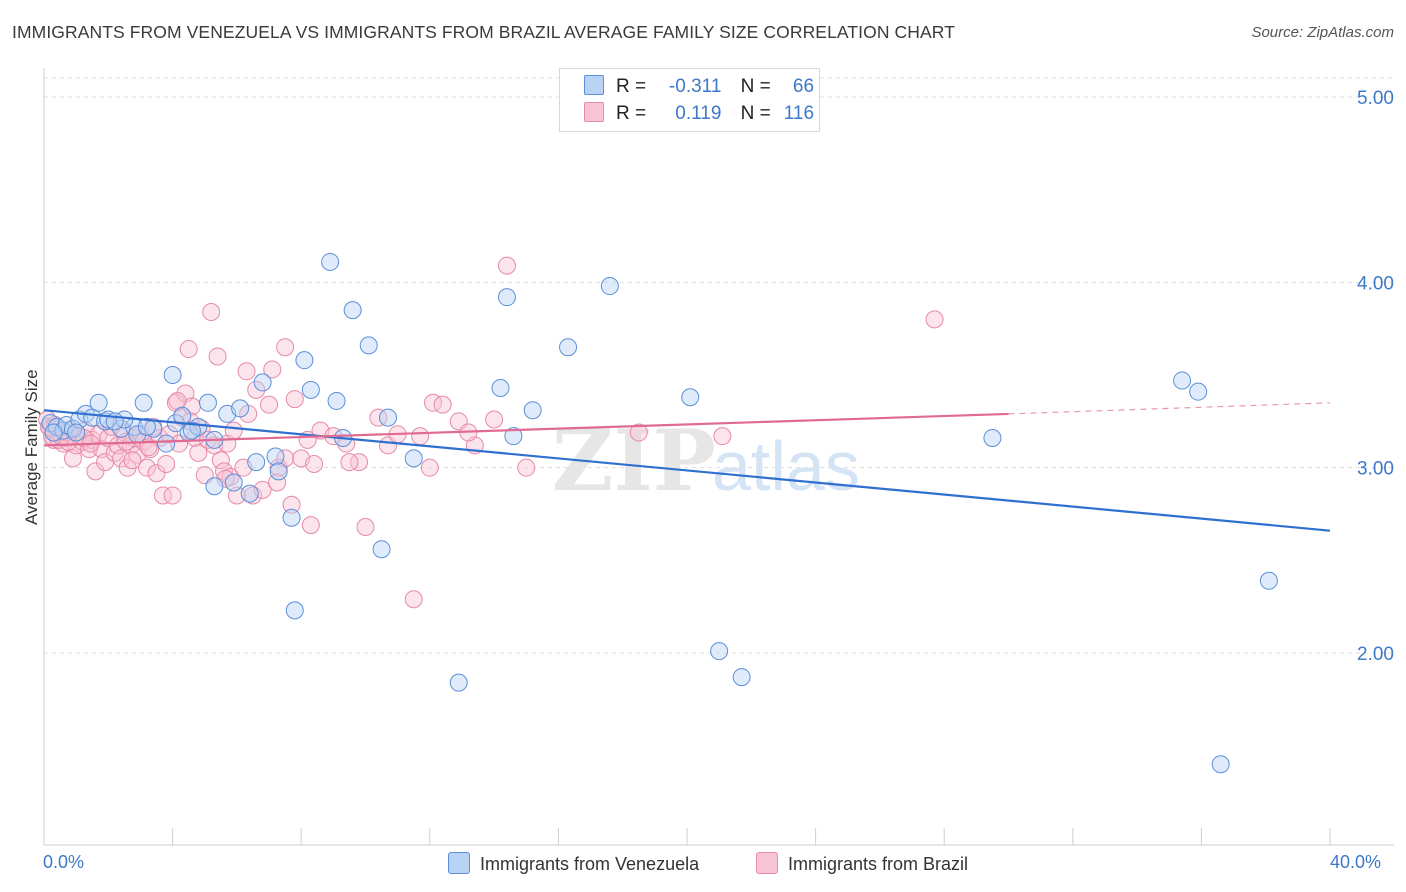 The width and height of the screenshot is (1406, 892). What do you see at coordinates (687, 470) in the screenshot?
I see `trend-line-venezuela` at bounding box center [687, 470].